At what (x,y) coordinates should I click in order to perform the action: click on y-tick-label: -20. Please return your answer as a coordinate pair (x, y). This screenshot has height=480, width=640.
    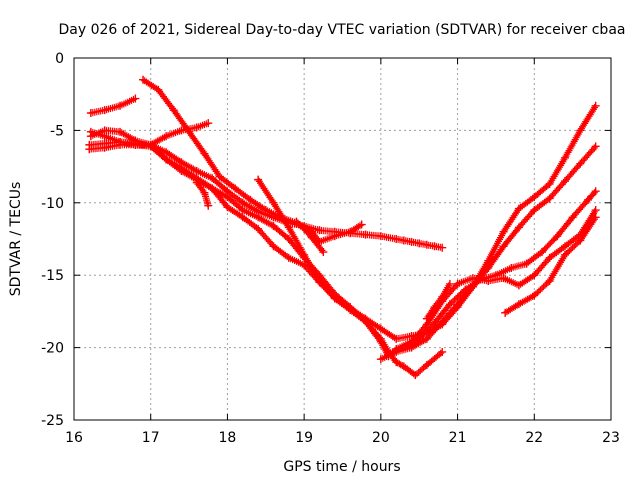
    Looking at the image, I should click on (52, 349).